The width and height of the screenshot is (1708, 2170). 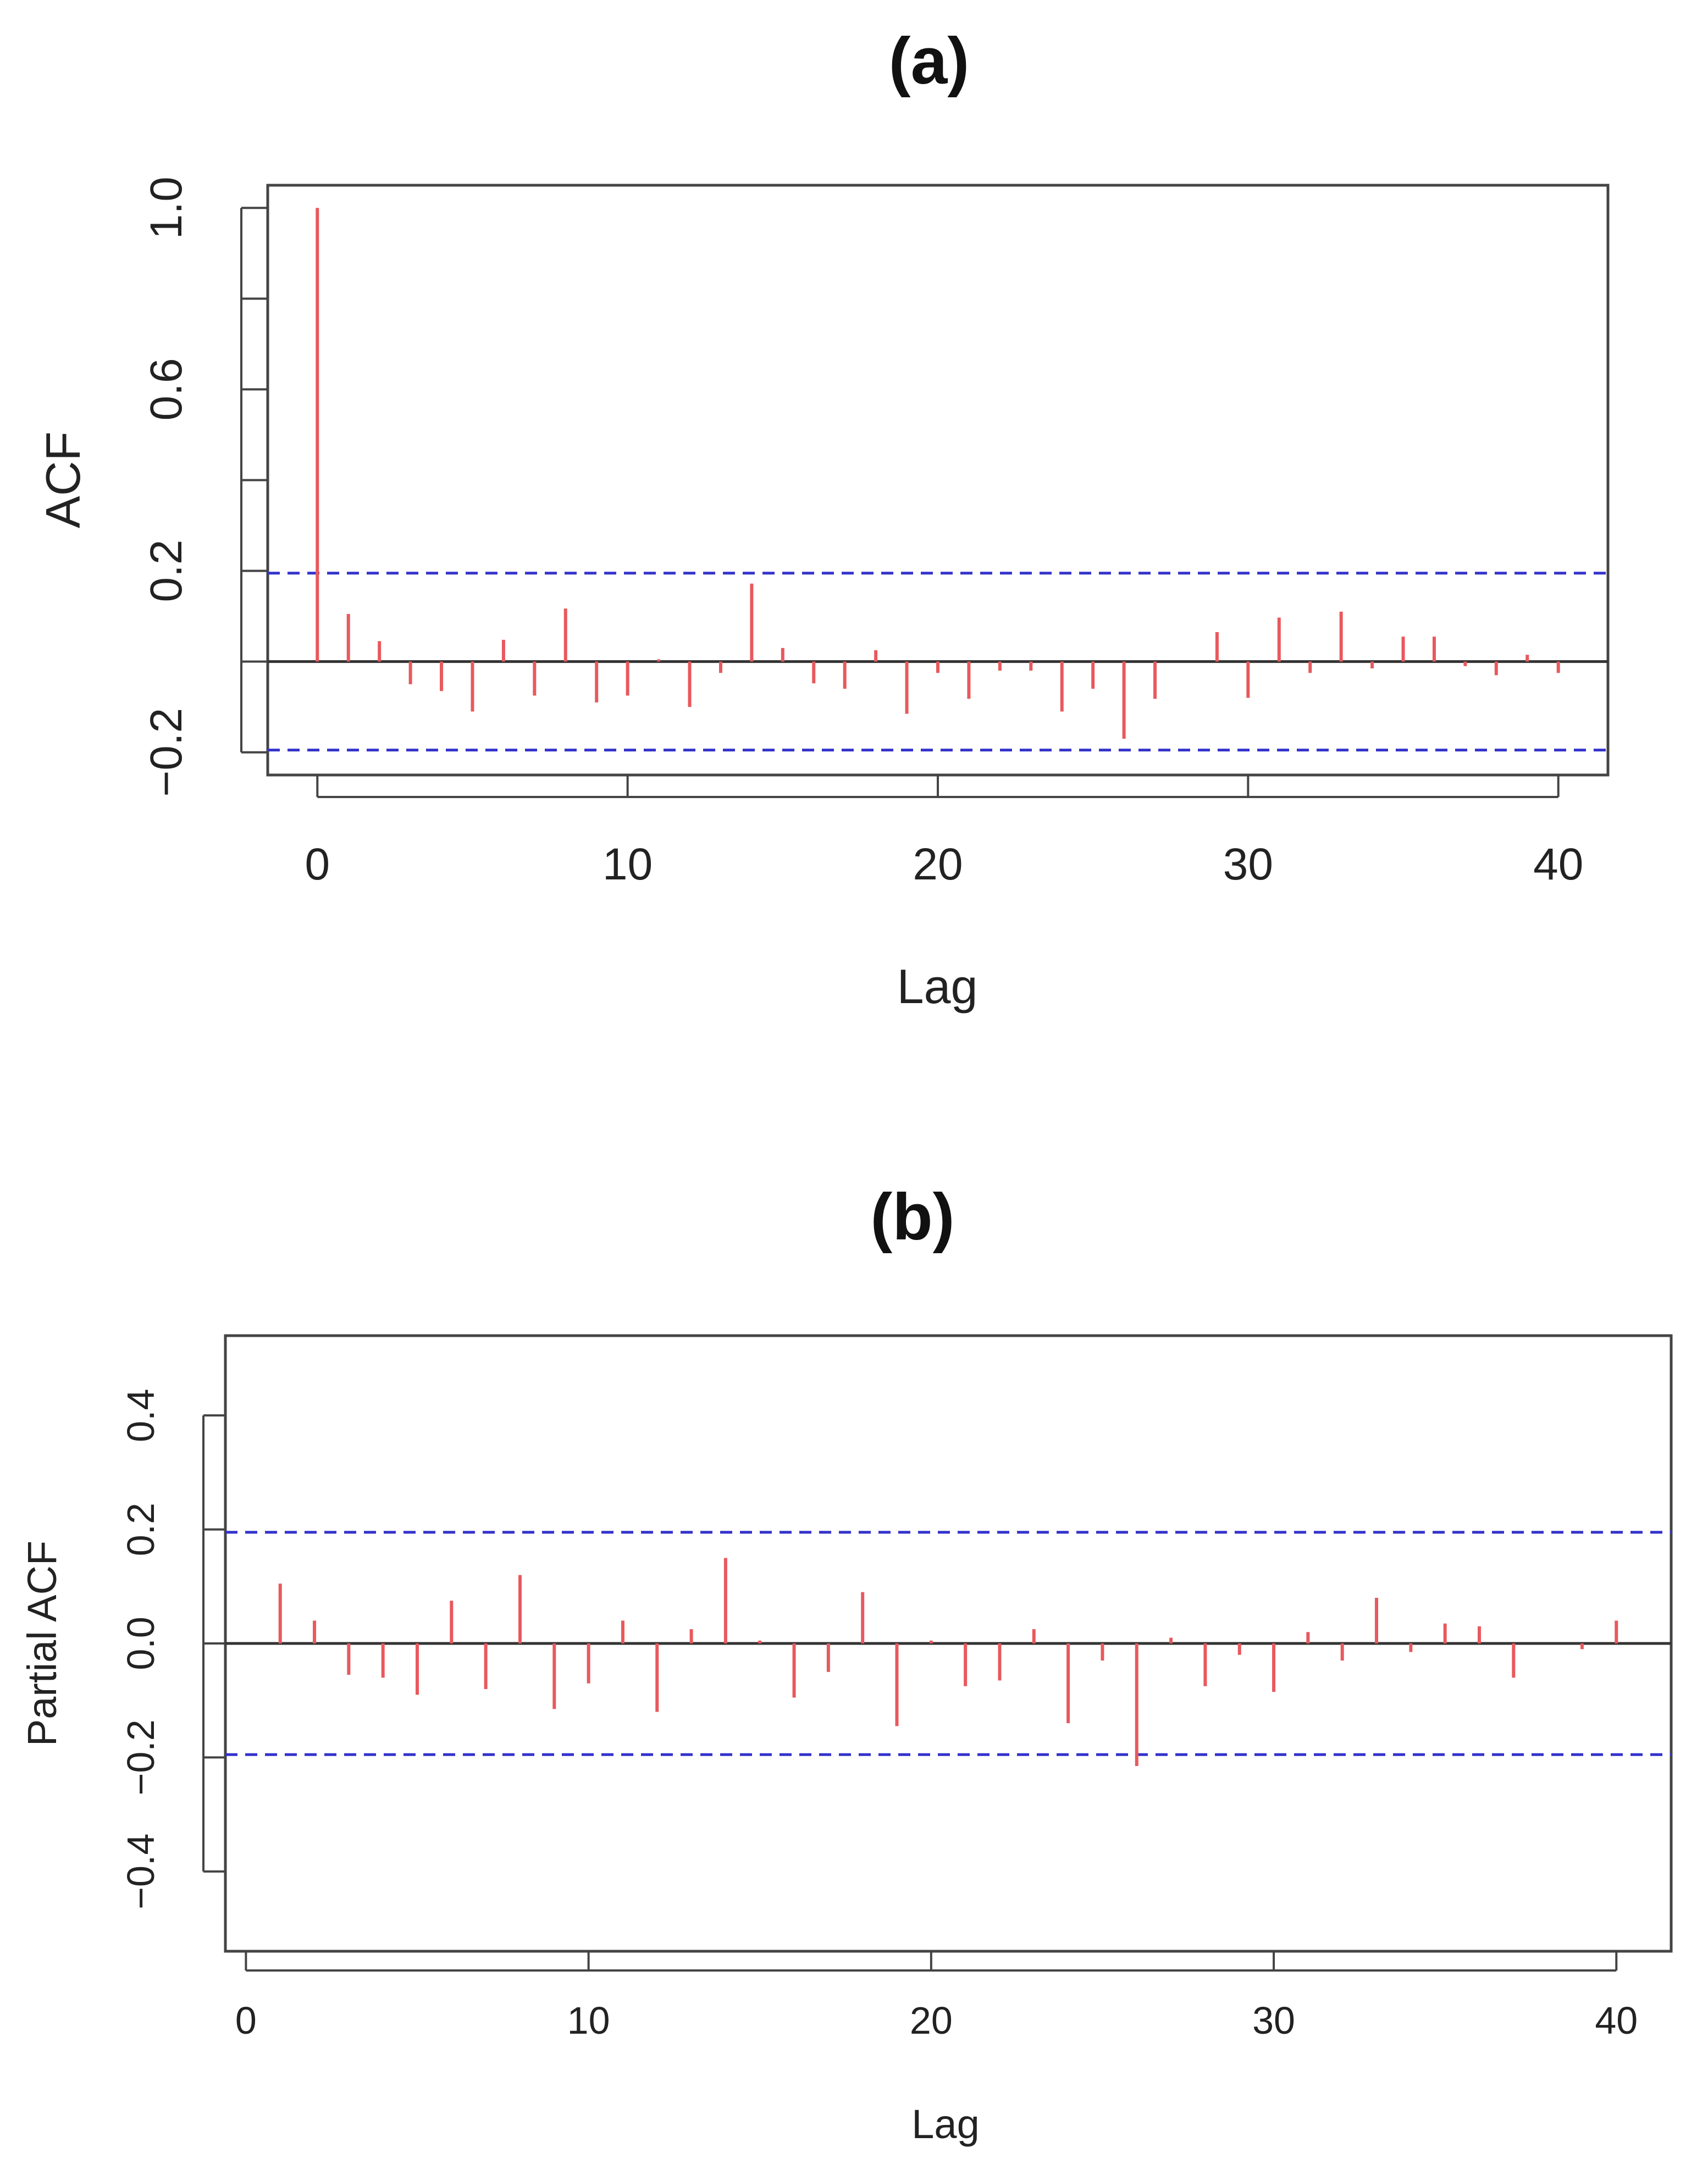 I want to click on y-tick-label: 0.0, so click(x=140, y=1643).